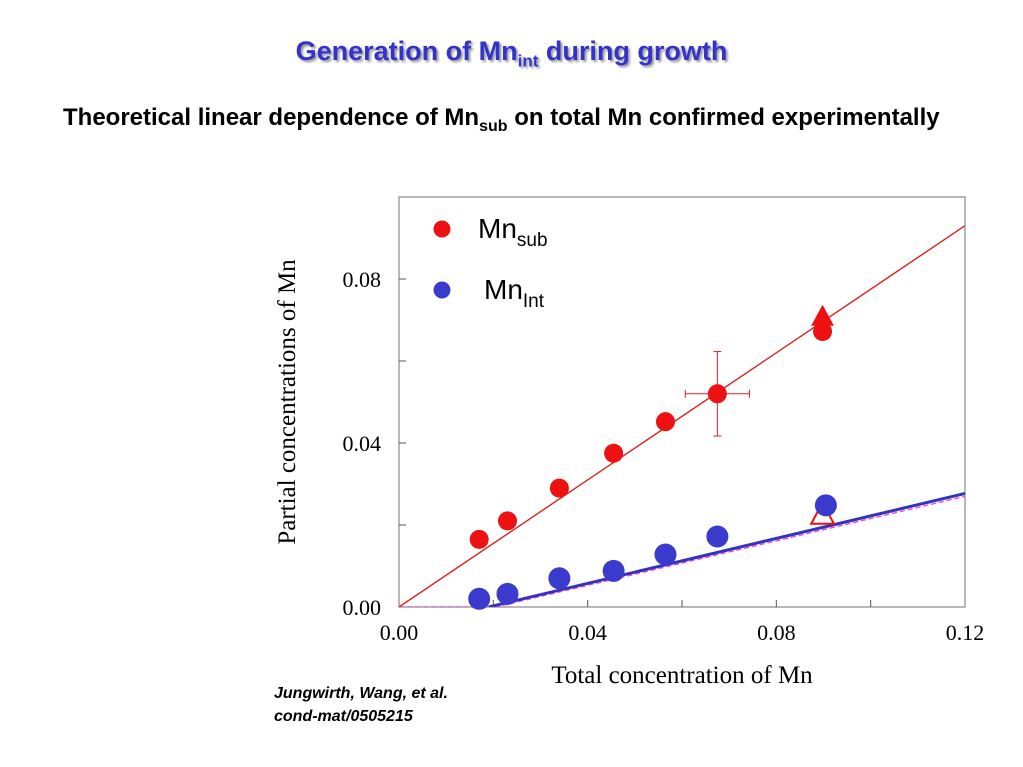 The width and height of the screenshot is (1023, 767). I want to click on y-tick-label: 0.08, so click(362, 279).